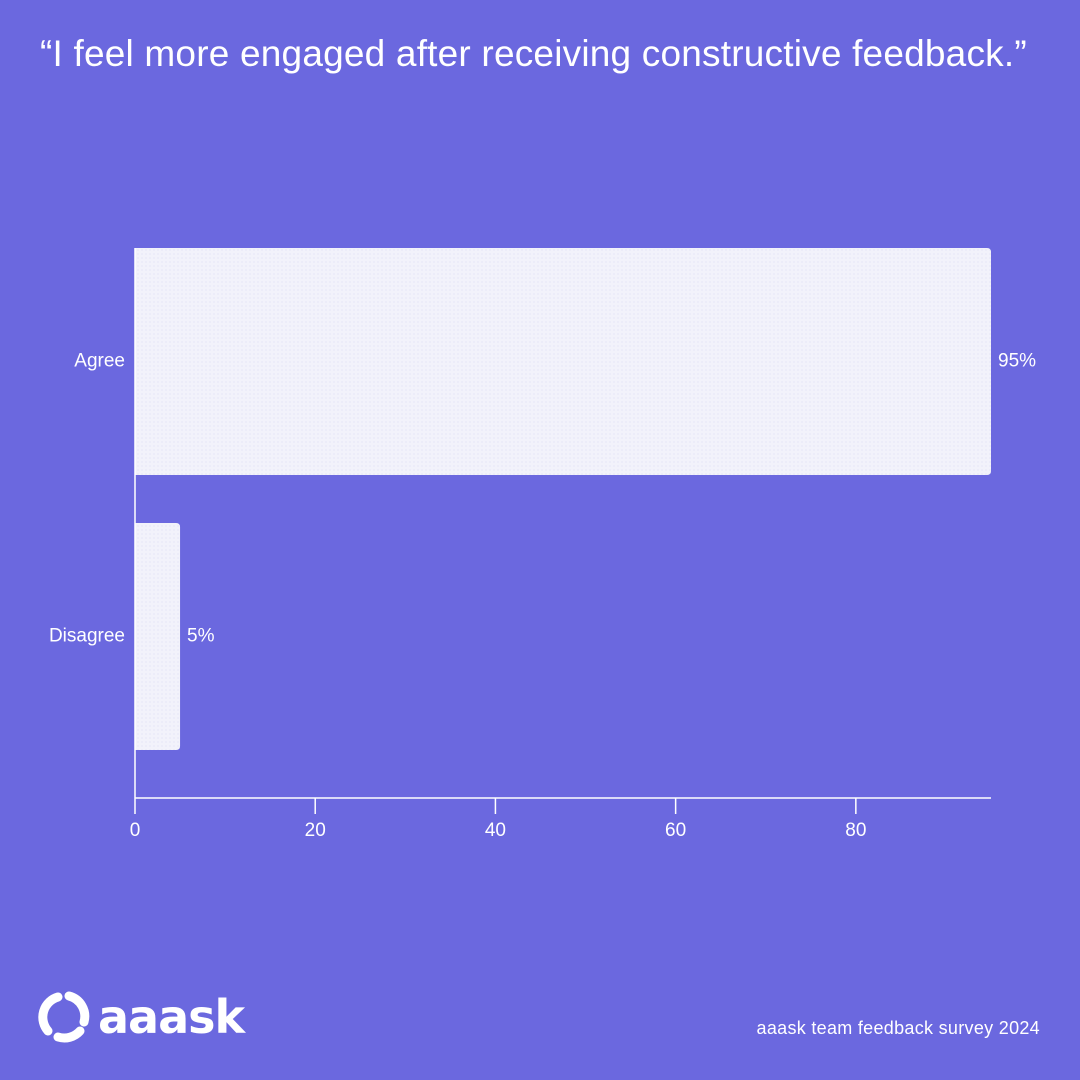  I want to click on x-tick-label-60: 60, so click(675, 830).